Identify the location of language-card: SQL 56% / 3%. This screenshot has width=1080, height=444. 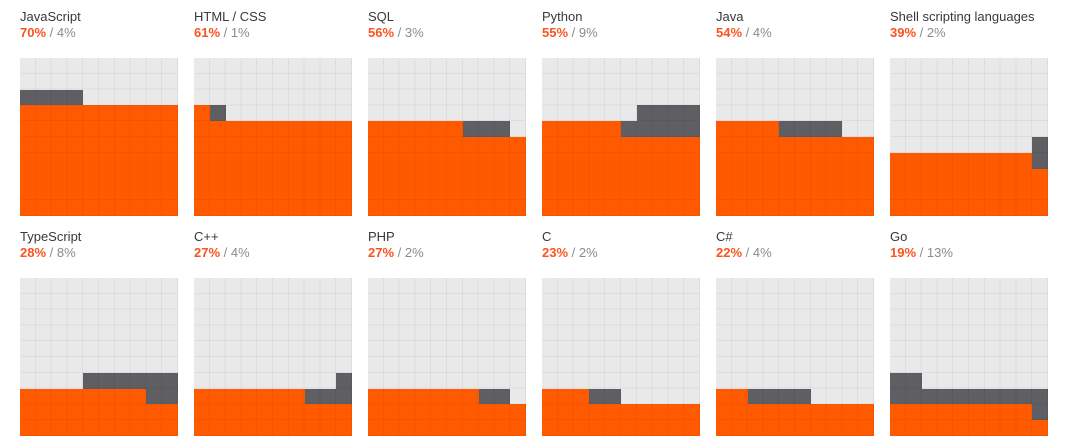
(447, 112).